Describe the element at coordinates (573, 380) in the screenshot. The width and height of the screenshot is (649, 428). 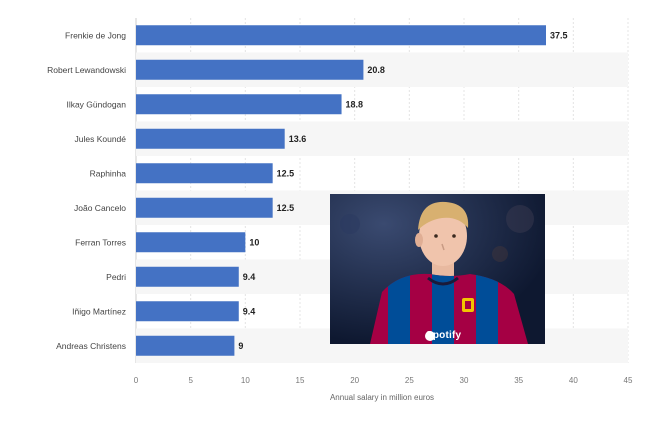
I see `x-tick-label: 40` at that location.